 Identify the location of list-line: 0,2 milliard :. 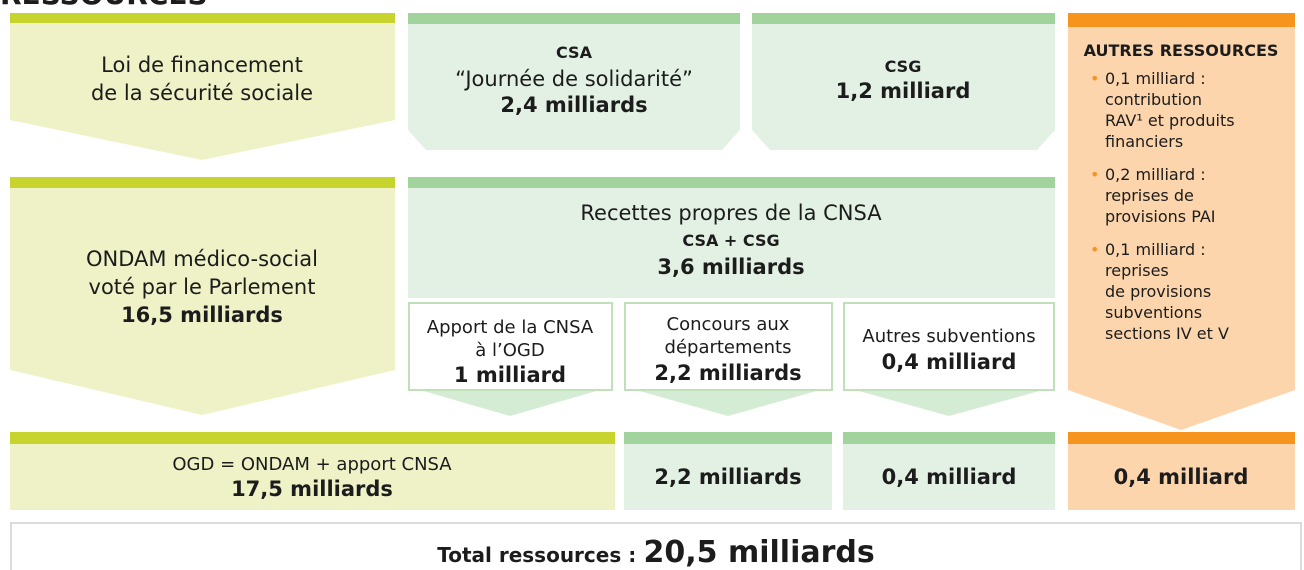
(1155, 174).